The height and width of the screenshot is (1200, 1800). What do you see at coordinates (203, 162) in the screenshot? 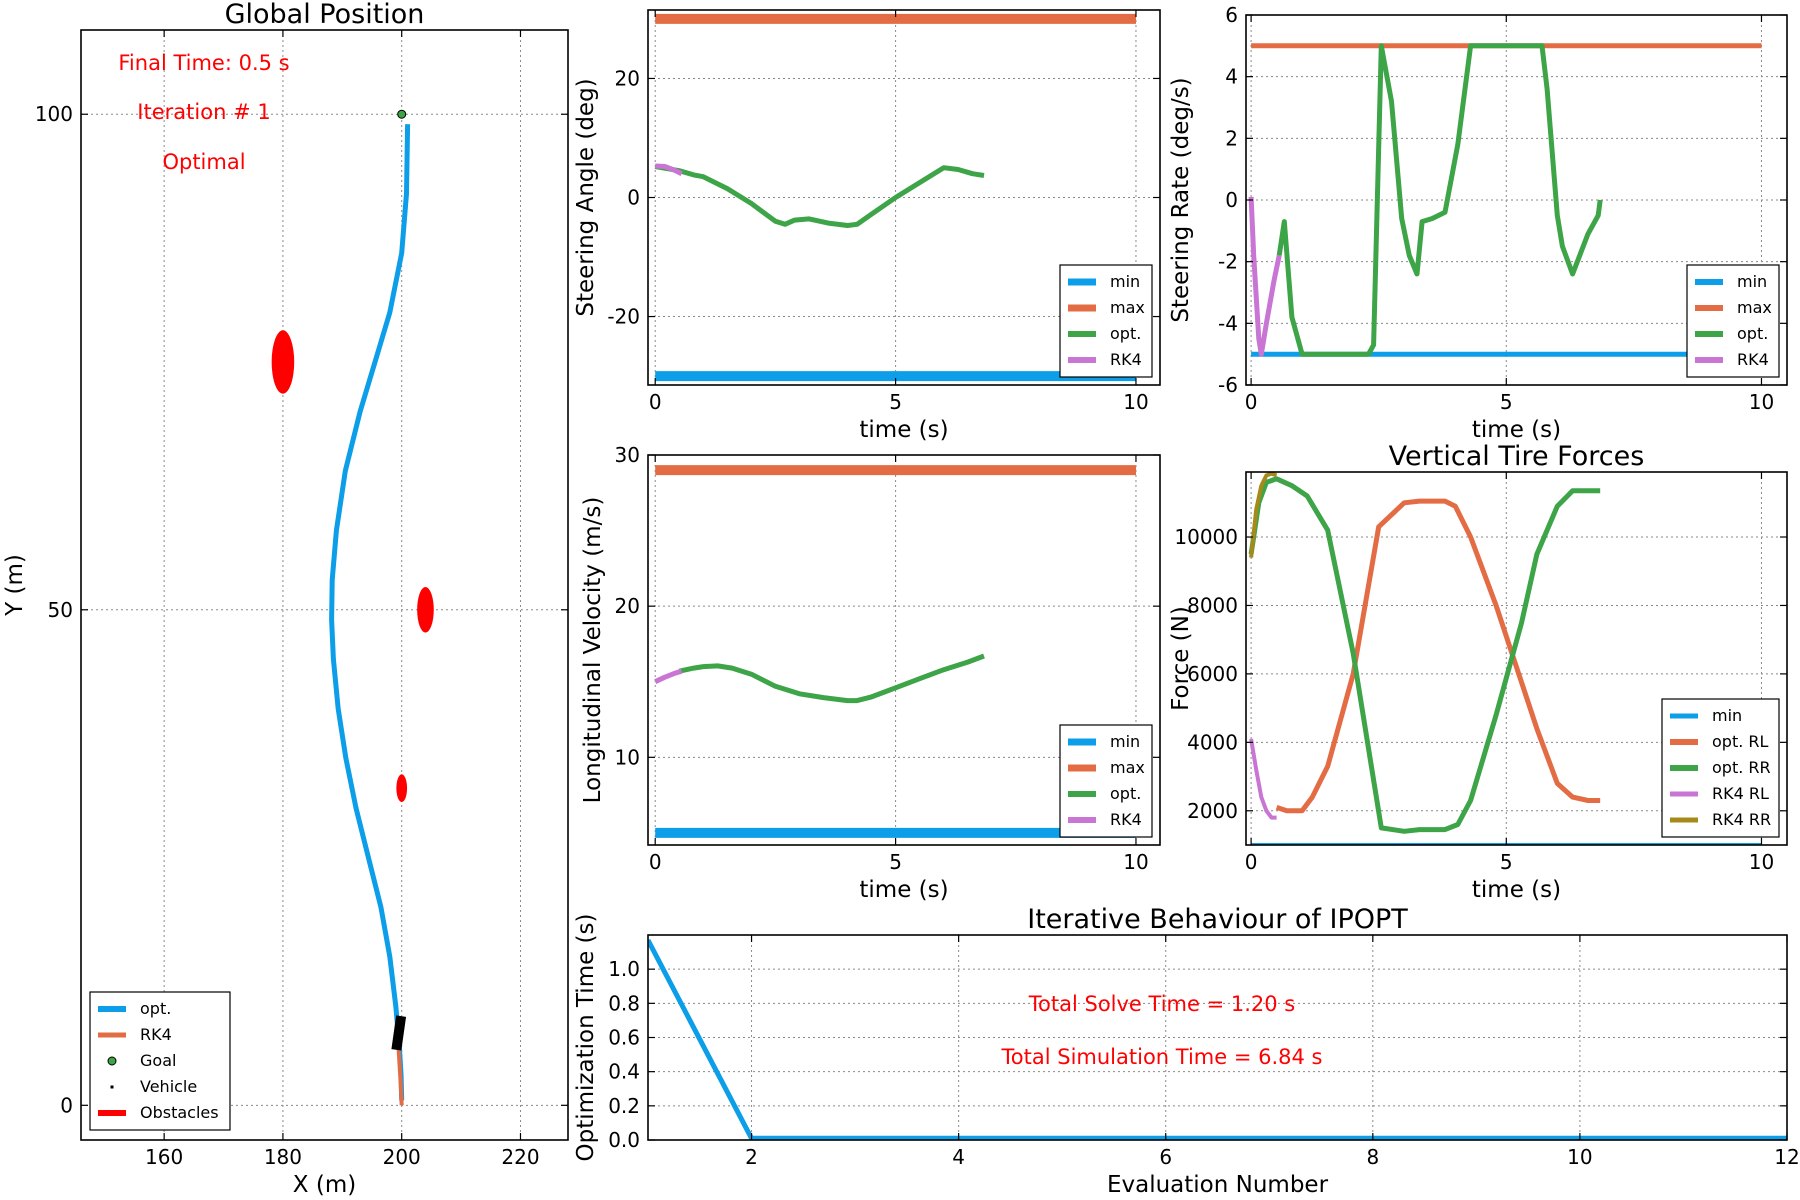
I see `status-annotation: Optimal` at bounding box center [203, 162].